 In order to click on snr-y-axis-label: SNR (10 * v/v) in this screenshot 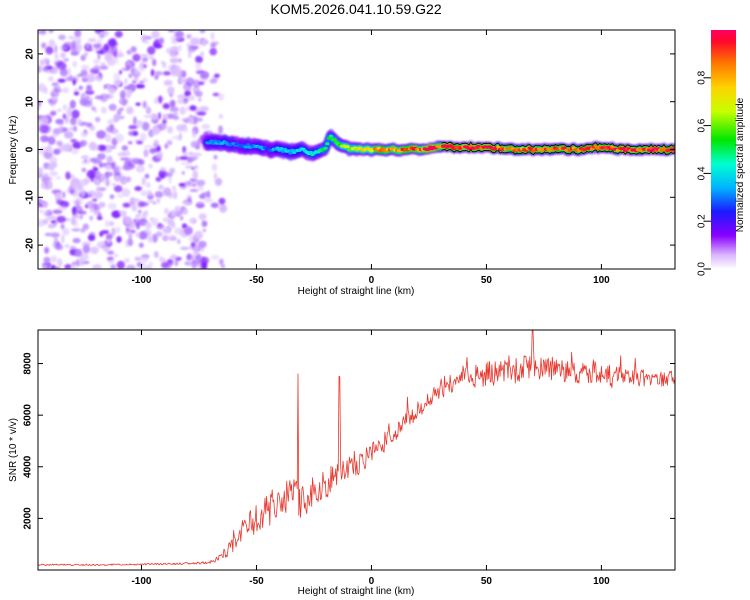, I will do `click(13, 450)`.